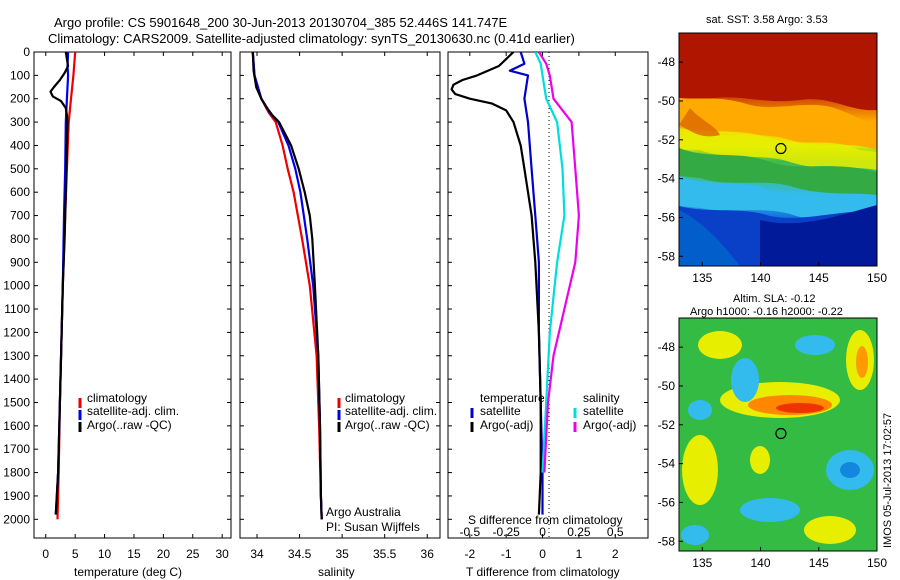 The height and width of the screenshot is (580, 900). I want to click on sst-field, so click(778, 149).